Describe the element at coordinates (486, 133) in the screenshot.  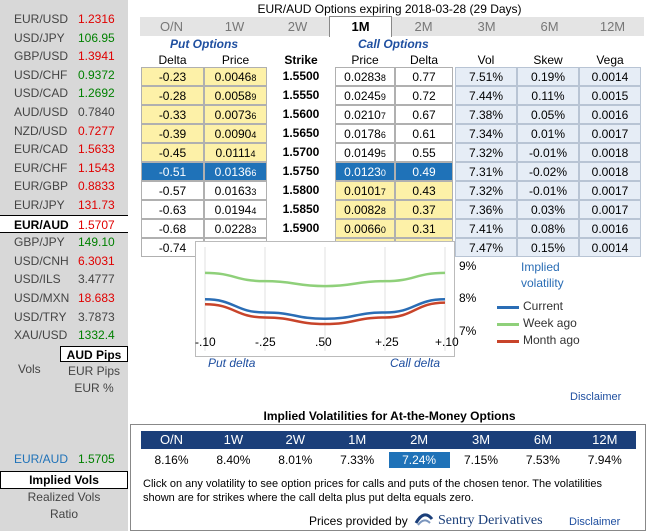
I see `vol-cell: 7.34%` at that location.